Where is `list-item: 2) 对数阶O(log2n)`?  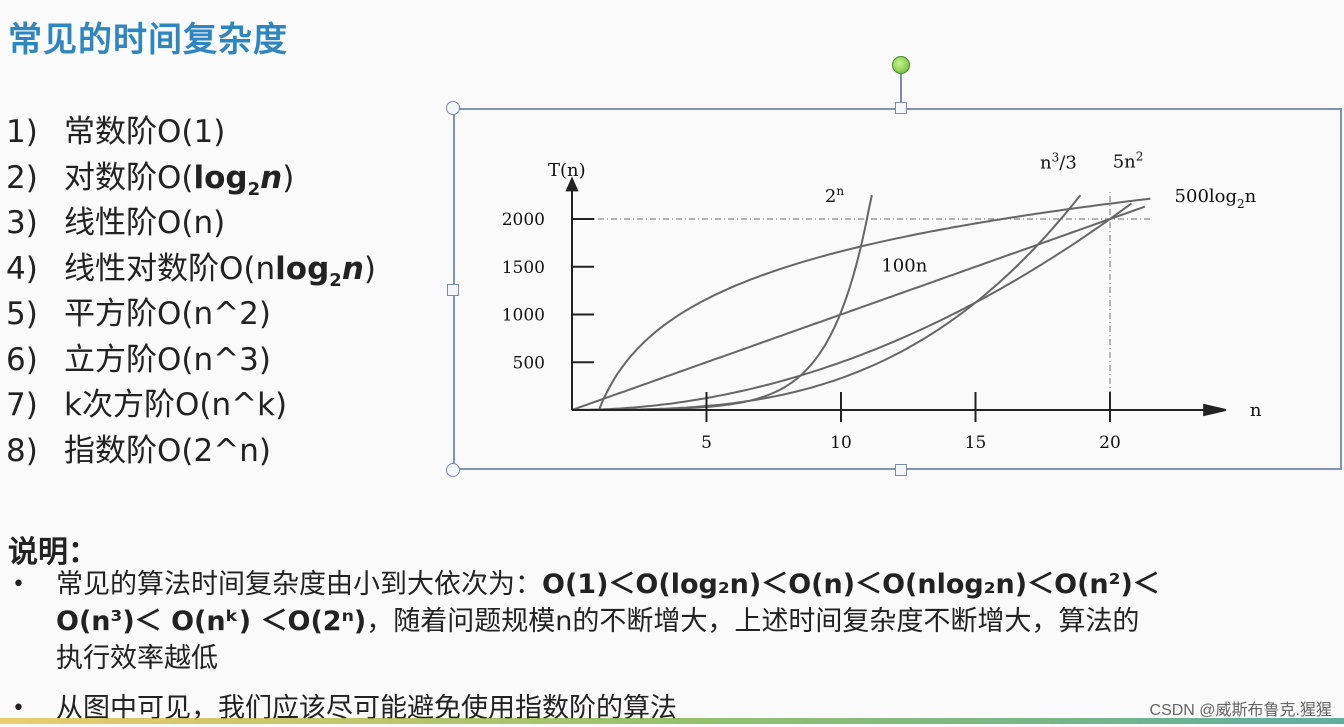 list-item: 2) 对数阶O(log2n) is located at coordinates (150, 179).